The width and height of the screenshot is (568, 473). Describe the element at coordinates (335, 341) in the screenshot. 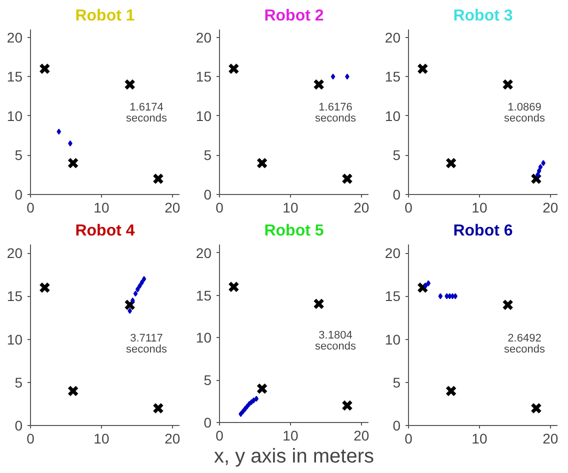

I see `annotation: 3.1804 seconds` at that location.